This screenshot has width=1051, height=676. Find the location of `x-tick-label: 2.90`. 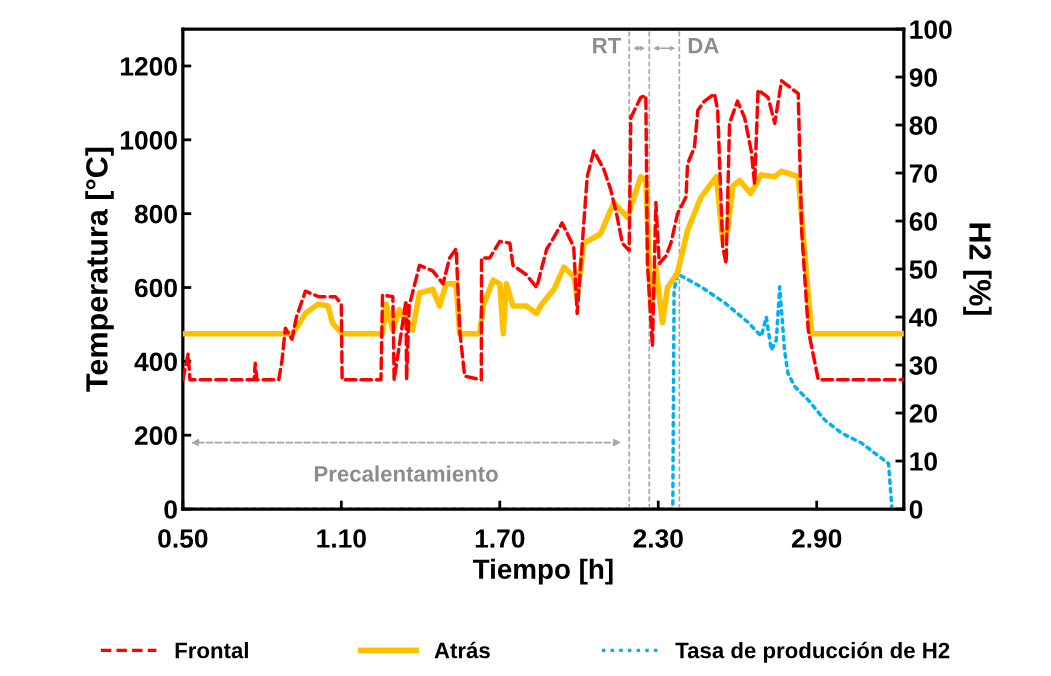

x-tick-label: 2.90 is located at coordinates (816, 538).